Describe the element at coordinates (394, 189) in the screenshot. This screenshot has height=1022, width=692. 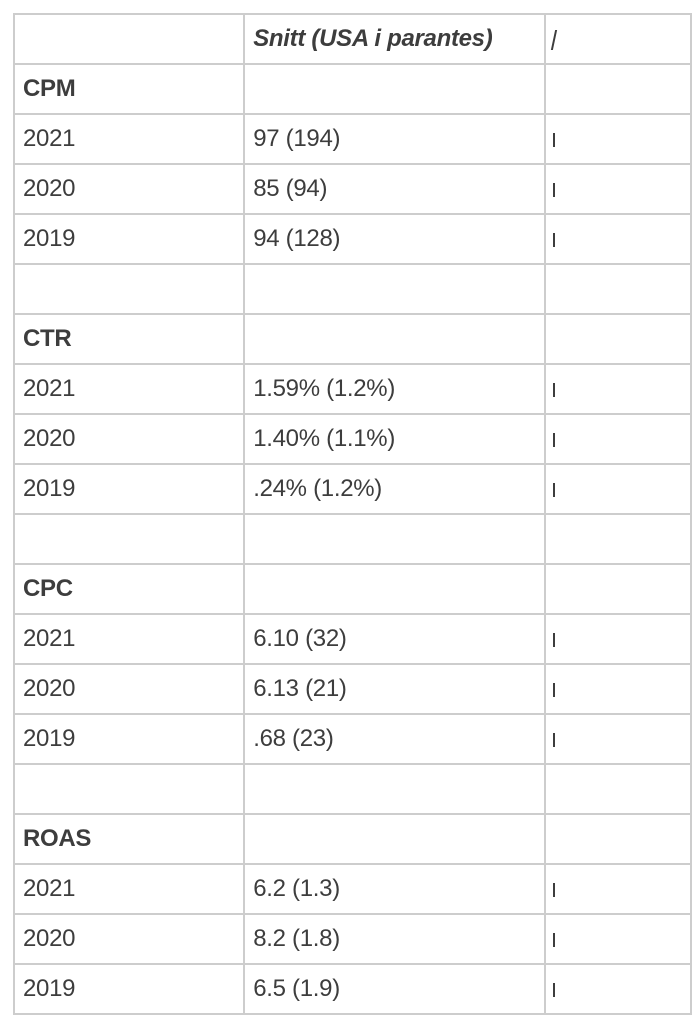
I see `value-cell: 85 (94)` at that location.